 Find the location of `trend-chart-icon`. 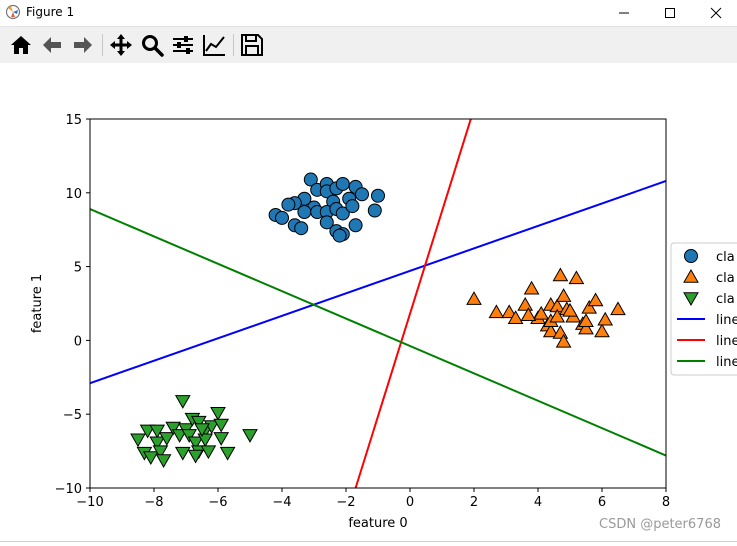

trend-chart-icon is located at coordinates (214, 45).